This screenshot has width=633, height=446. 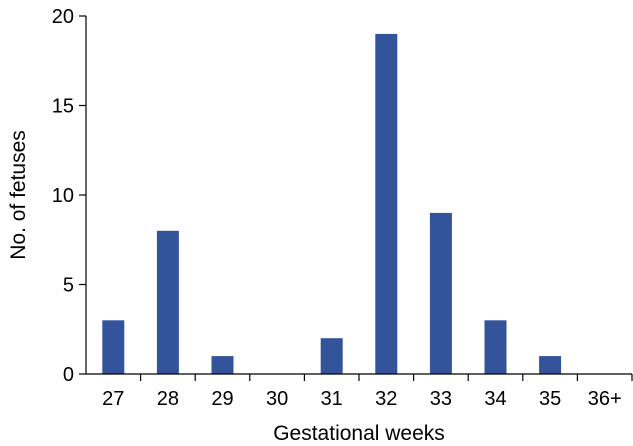 What do you see at coordinates (63, 196) in the screenshot?
I see `y-tick-label: 10` at bounding box center [63, 196].